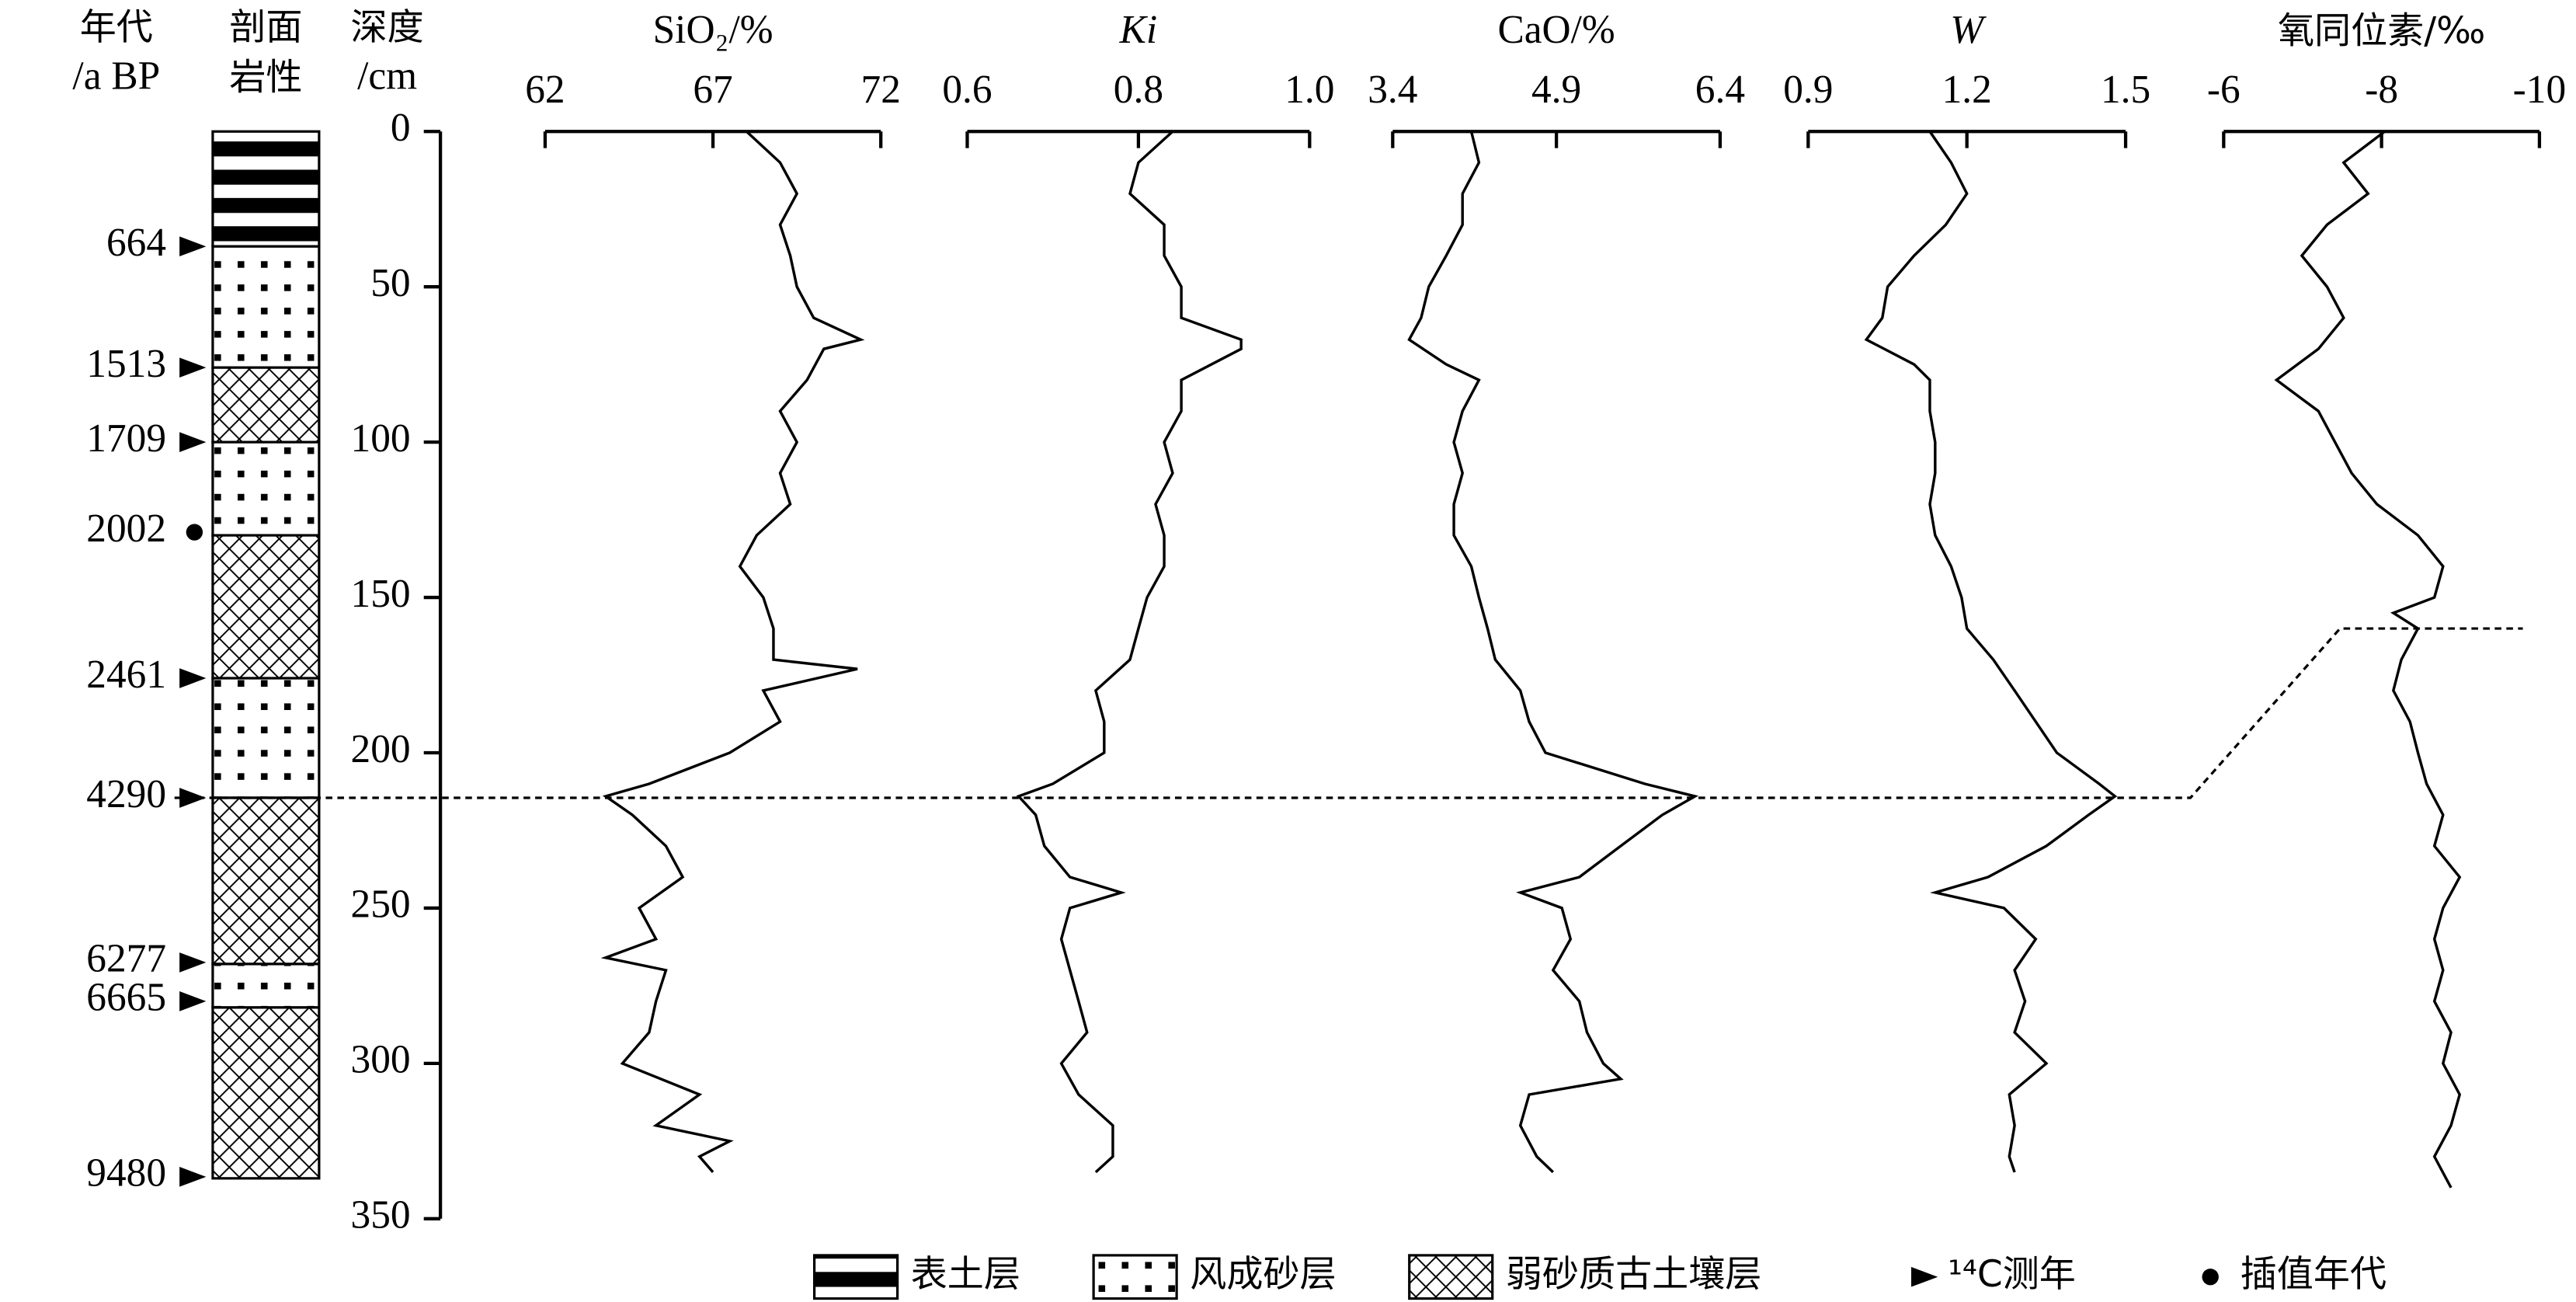  Describe the element at coordinates (2381, 30) in the screenshot. I see `panel-title: 氧同位素/‰` at that location.